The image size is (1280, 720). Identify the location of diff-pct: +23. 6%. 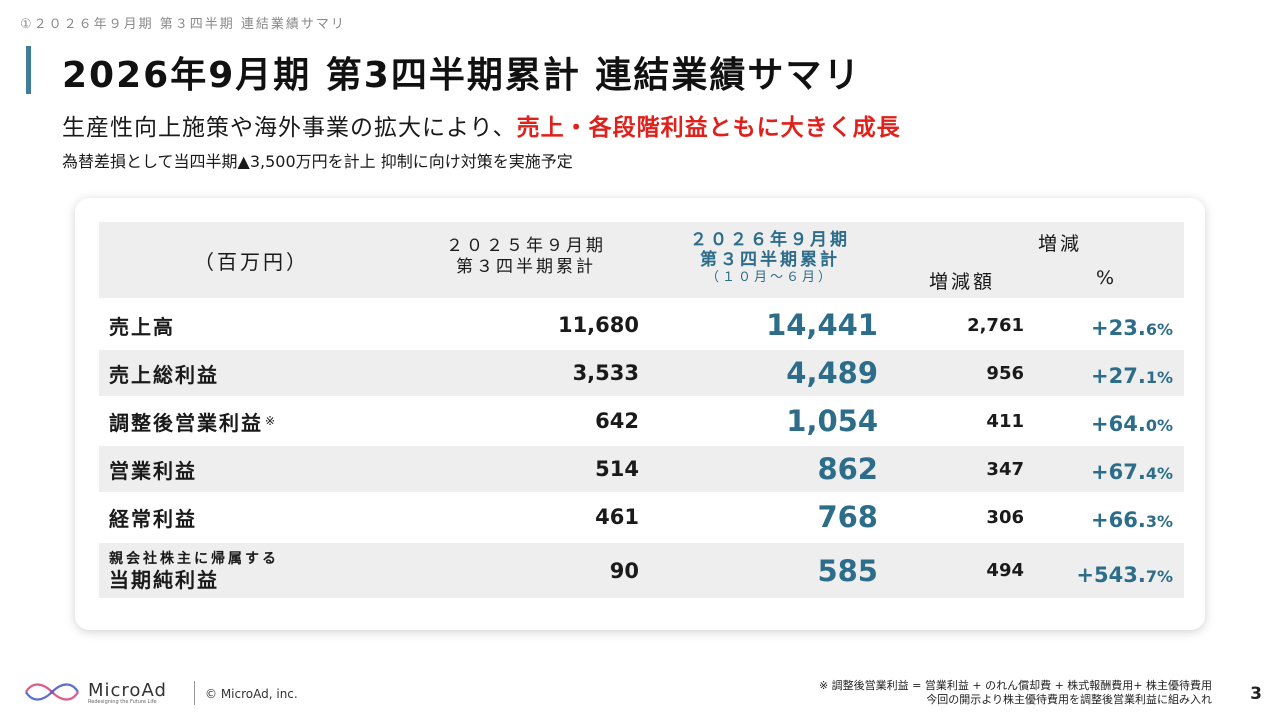
(1132, 325).